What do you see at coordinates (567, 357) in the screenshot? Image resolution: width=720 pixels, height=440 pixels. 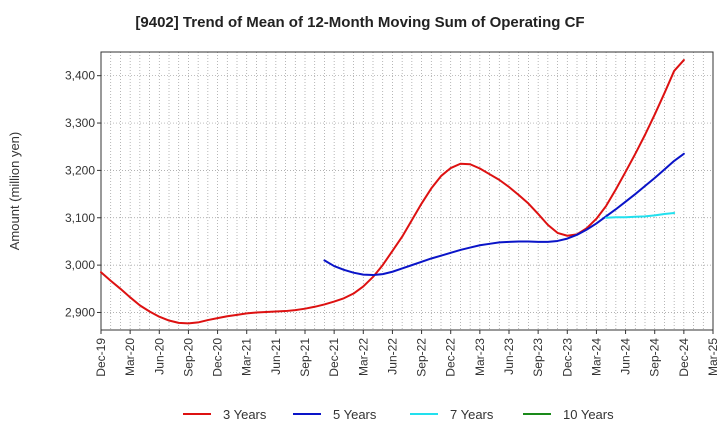 I see `x-tick-label: Dec-23` at bounding box center [567, 357].